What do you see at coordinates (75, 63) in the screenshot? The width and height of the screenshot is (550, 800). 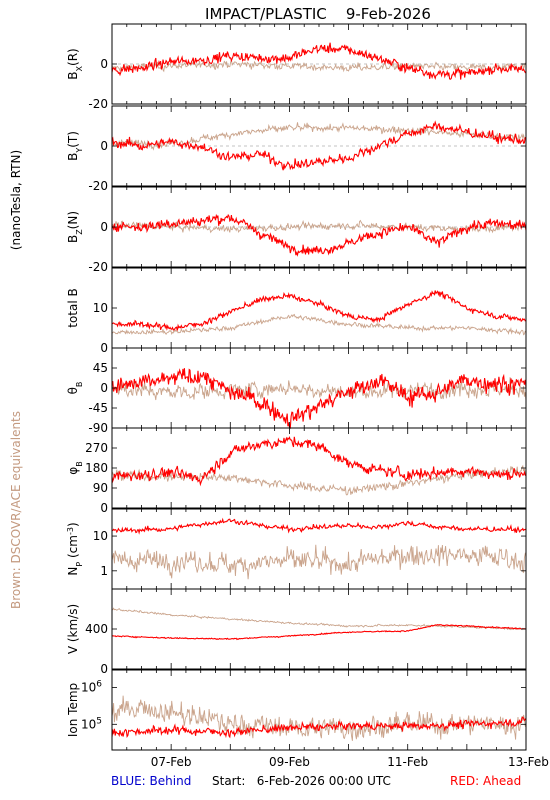 I see `y-axis-label: BX(R)` at bounding box center [75, 63].